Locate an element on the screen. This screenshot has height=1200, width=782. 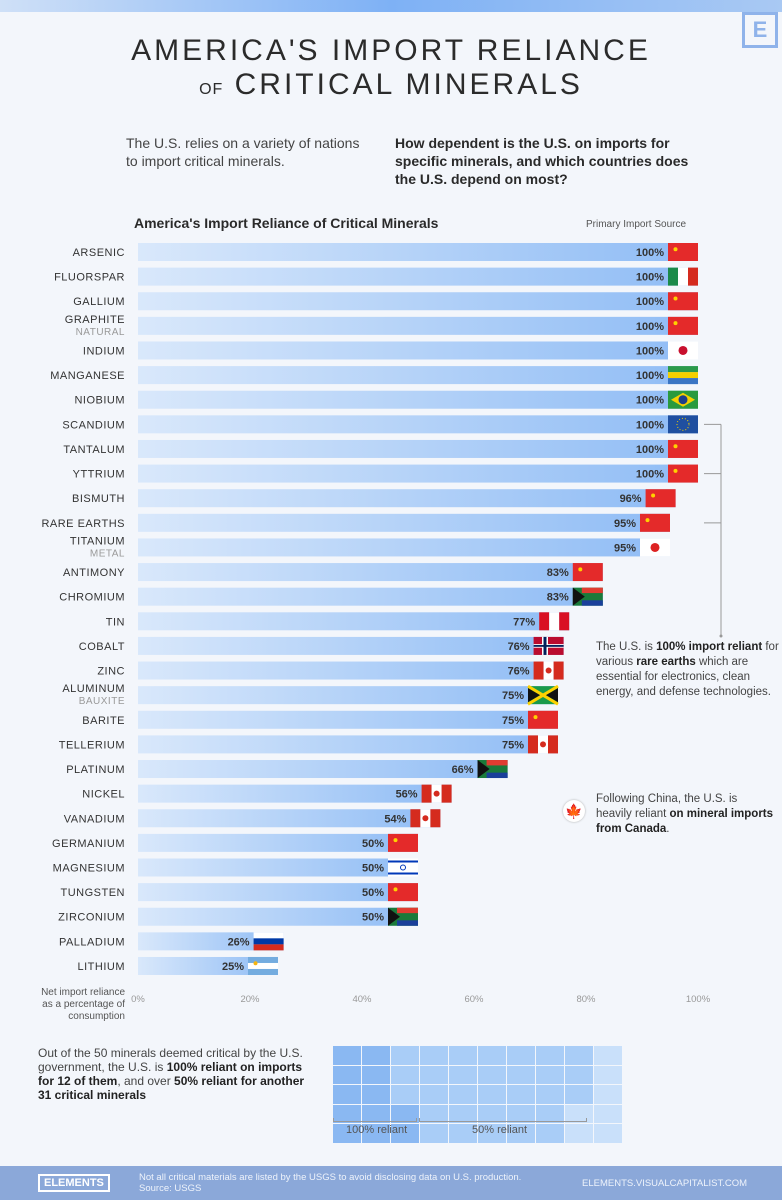
x-tick-label: 60% is located at coordinates (474, 999).